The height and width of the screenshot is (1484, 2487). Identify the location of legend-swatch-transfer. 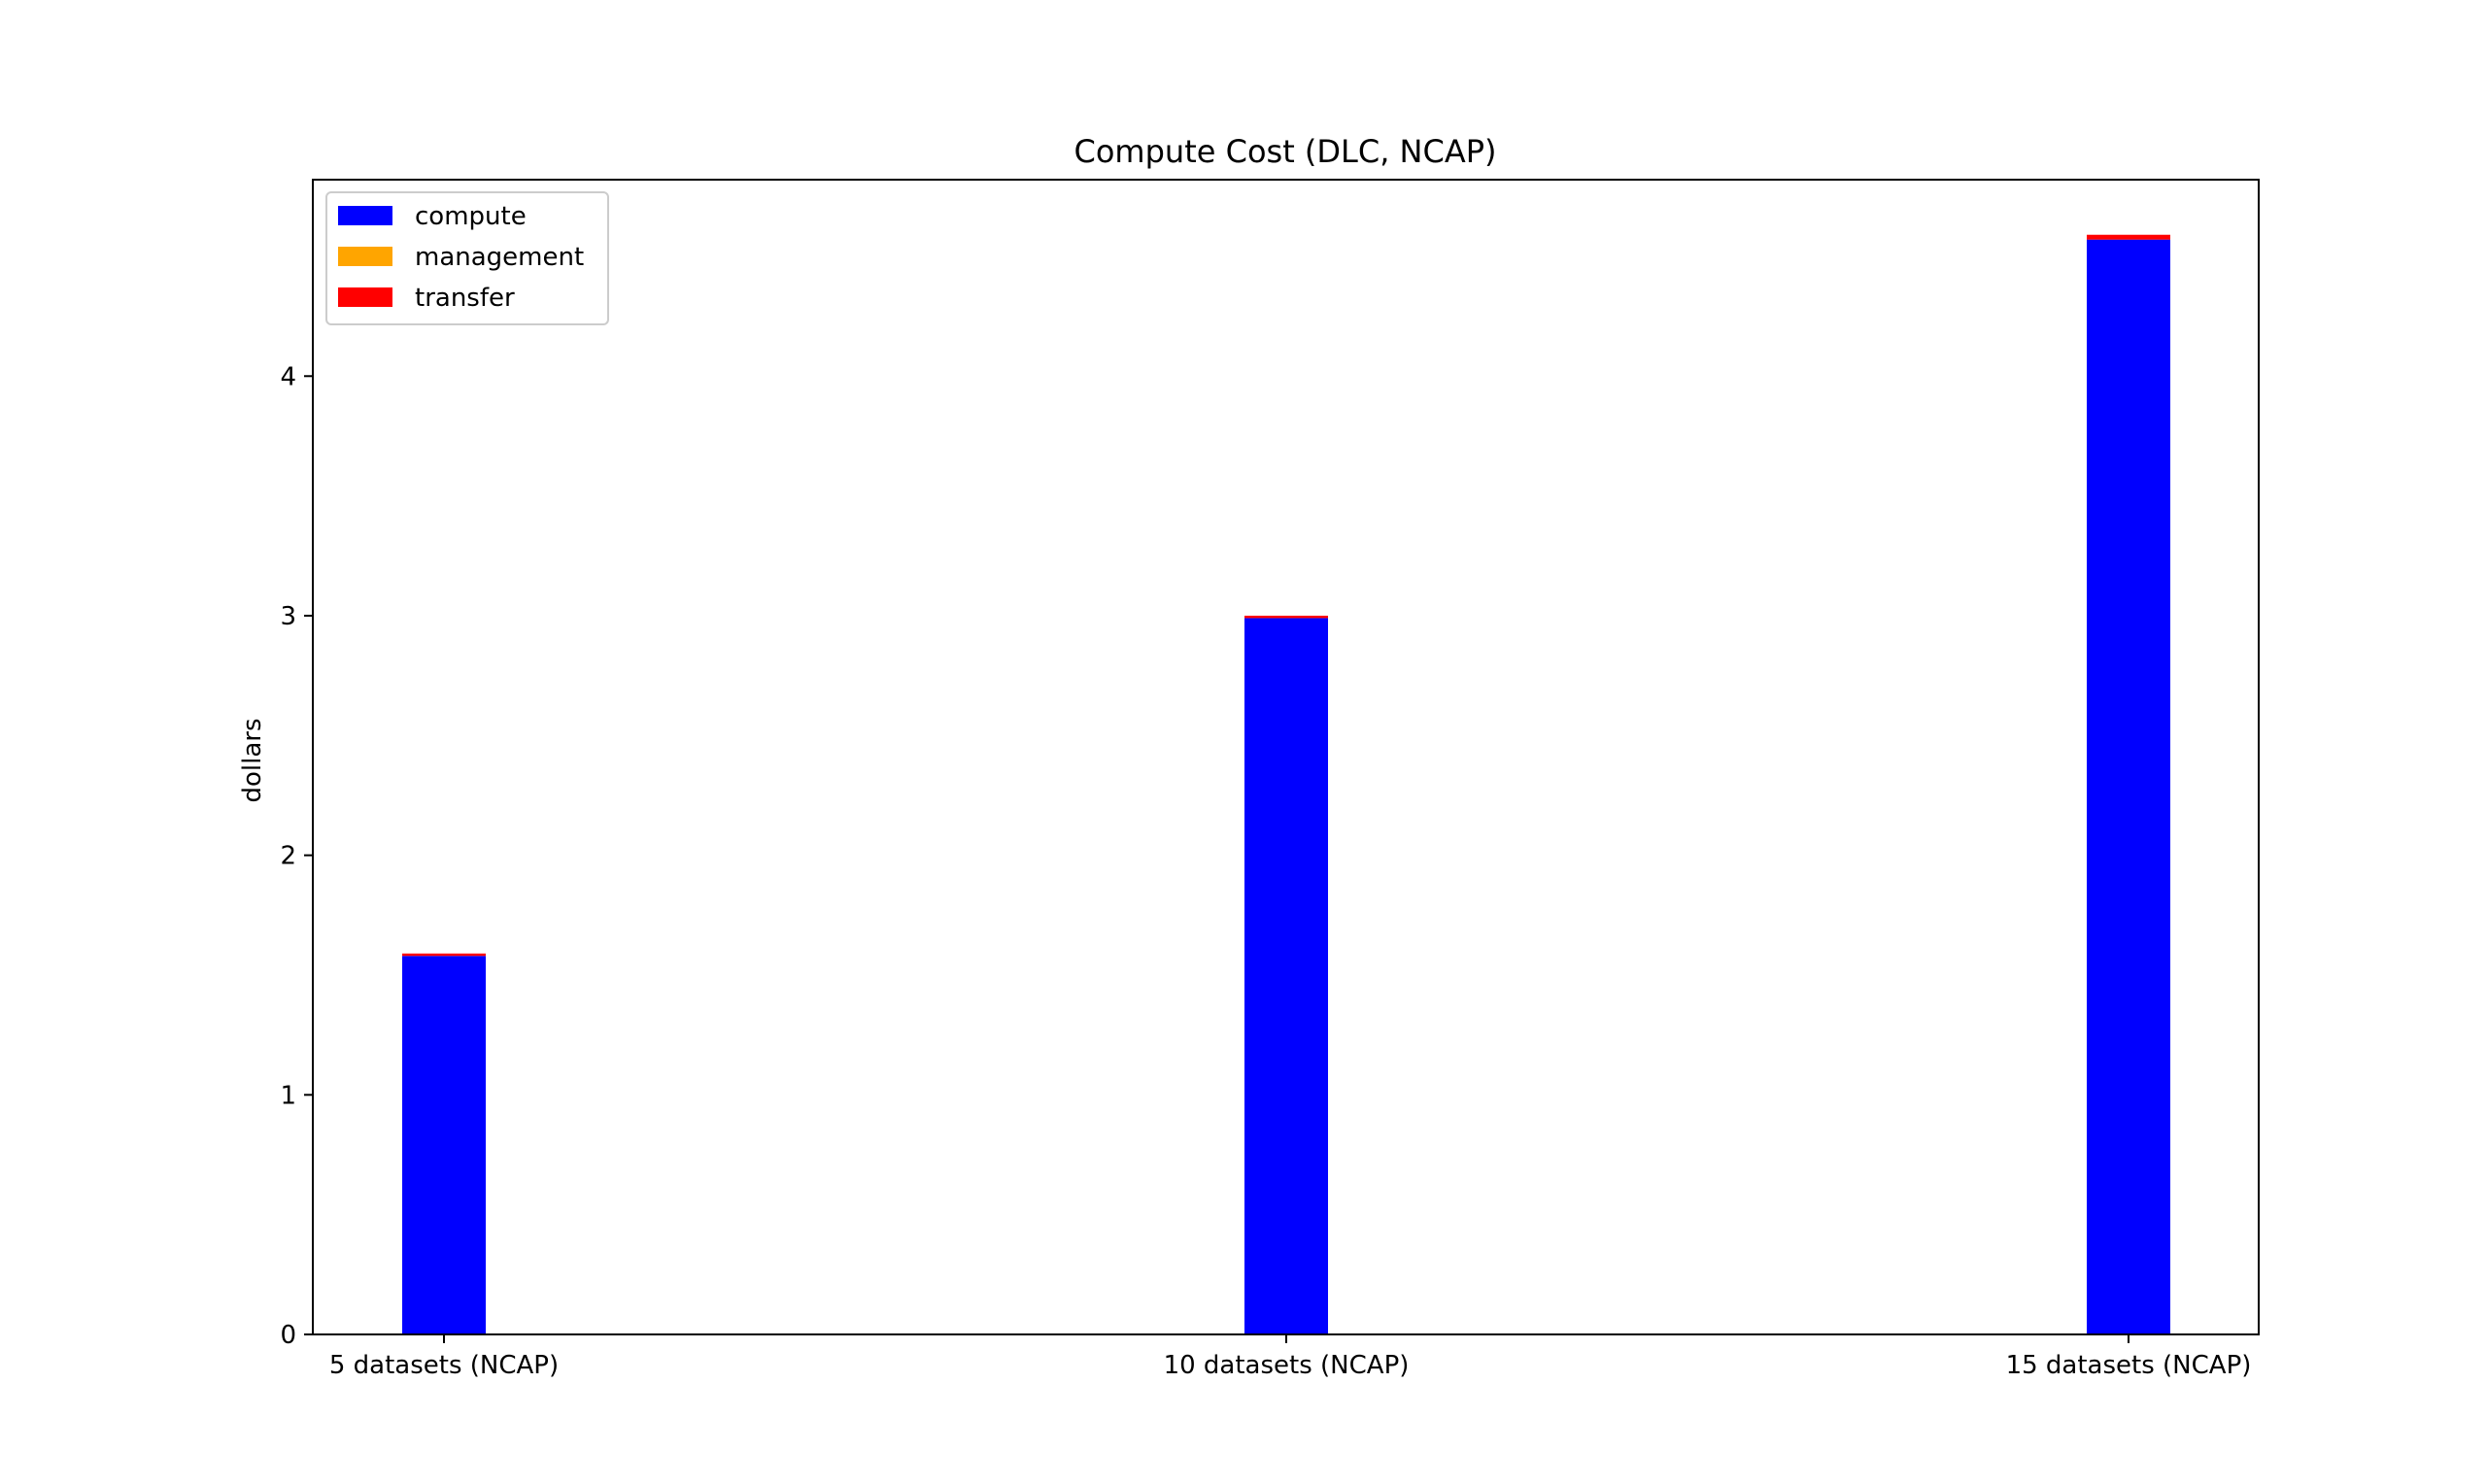
(365, 297).